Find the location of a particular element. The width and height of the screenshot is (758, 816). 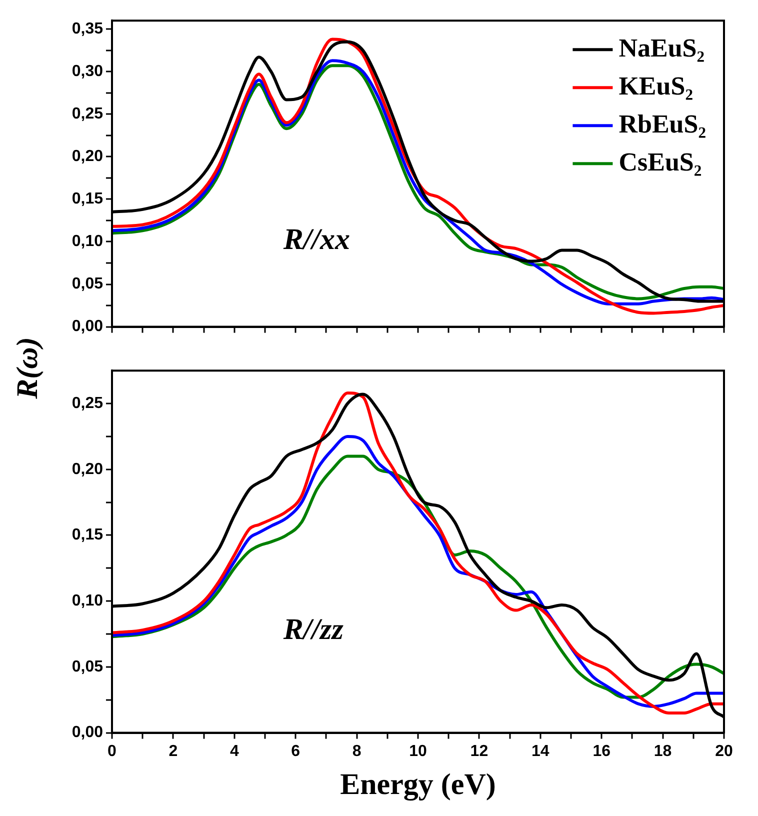

x-tick-label: 18 is located at coordinates (663, 751).